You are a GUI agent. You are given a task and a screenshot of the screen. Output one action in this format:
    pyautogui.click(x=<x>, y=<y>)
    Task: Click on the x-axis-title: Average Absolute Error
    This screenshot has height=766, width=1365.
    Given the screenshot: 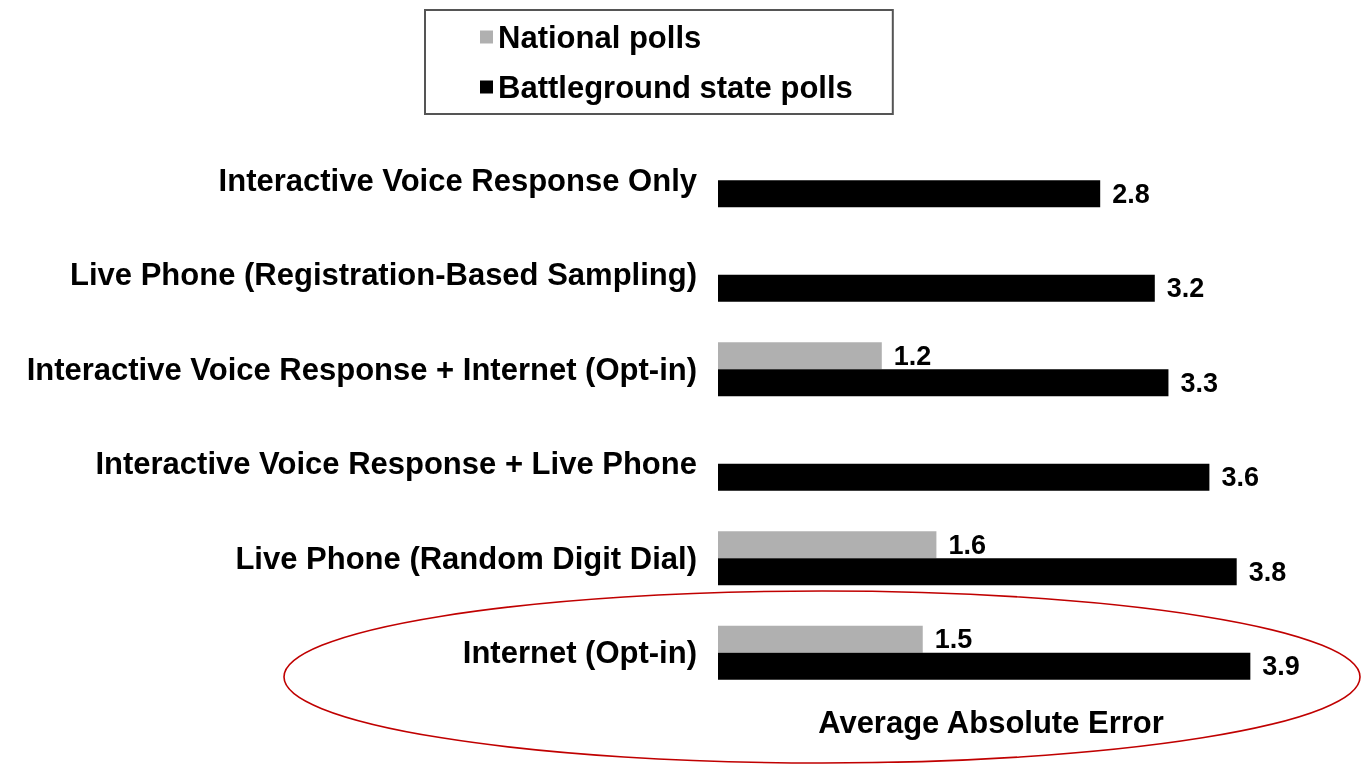 What is the action you would take?
    pyautogui.click(x=991, y=722)
    